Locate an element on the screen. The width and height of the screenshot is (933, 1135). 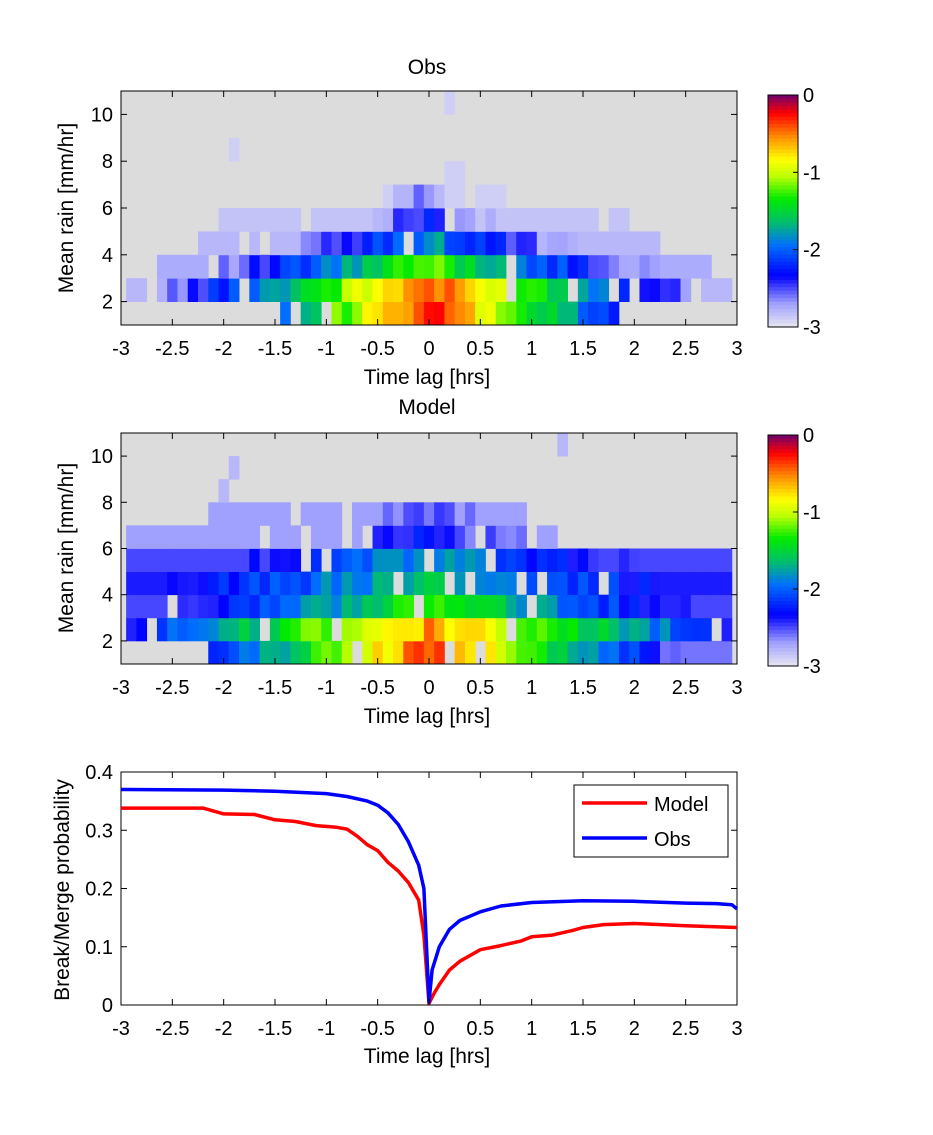
obs-x-tick-label: 1 is located at coordinates (531, 349).